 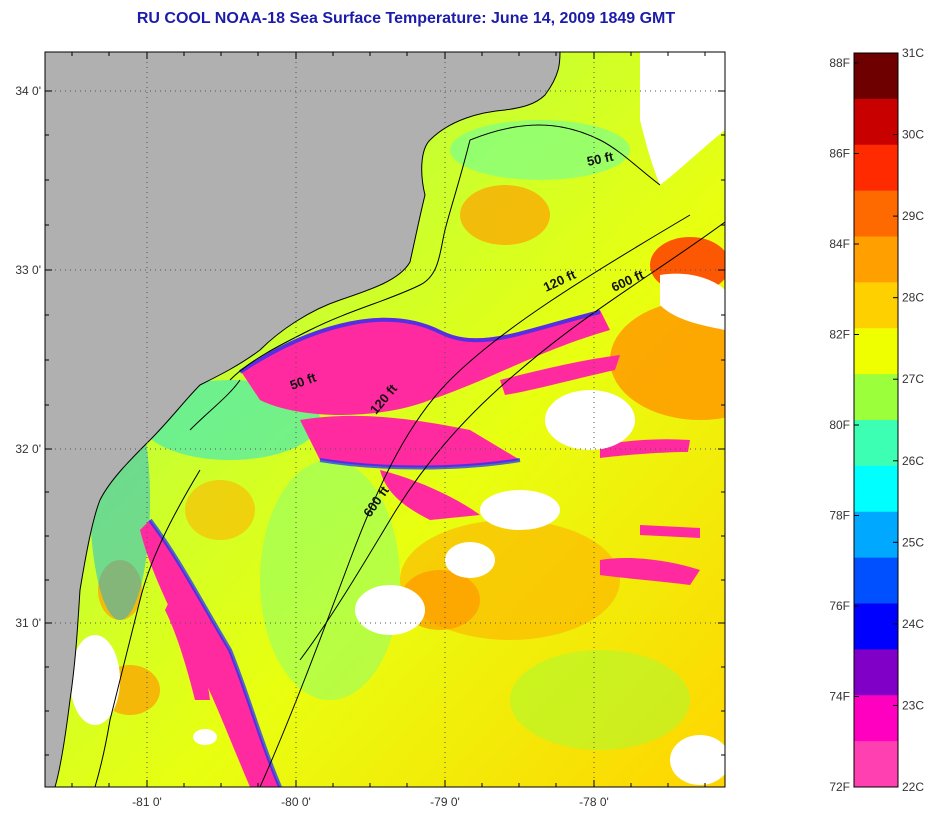 What do you see at coordinates (445, 802) in the screenshot?
I see `lon-label-79: -79 0'` at bounding box center [445, 802].